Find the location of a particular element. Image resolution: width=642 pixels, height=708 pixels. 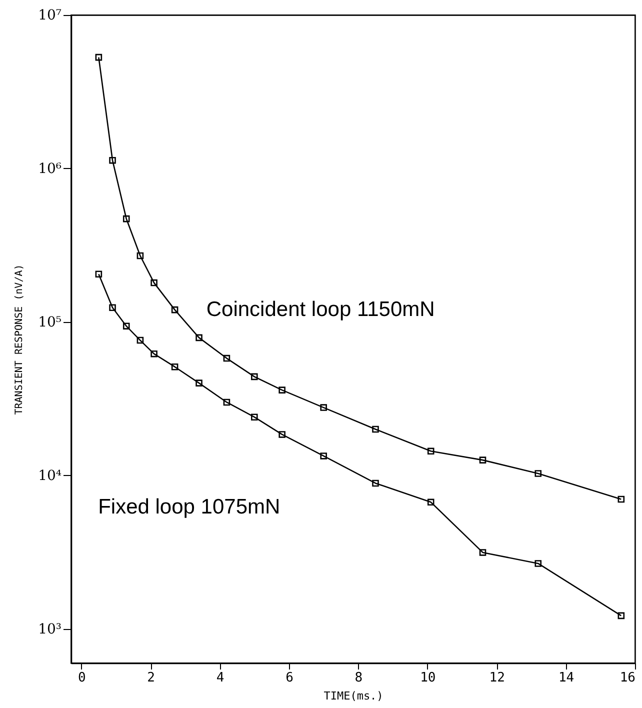

y-axis-title: TRANSIENT RESPONSE (nV/A) is located at coordinates (20, 339).